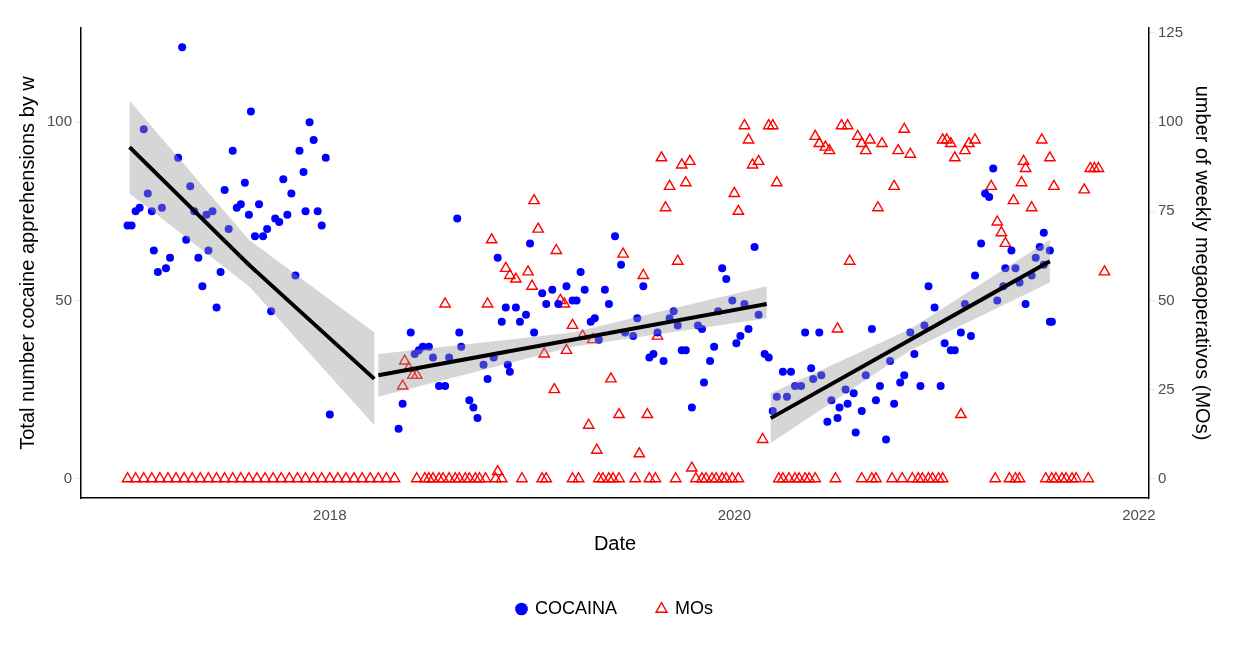 Image resolution: width=1236 pixels, height=646 pixels. What do you see at coordinates (1166, 388) in the screenshot?
I see `y2-tick-label: 25` at bounding box center [1166, 388].